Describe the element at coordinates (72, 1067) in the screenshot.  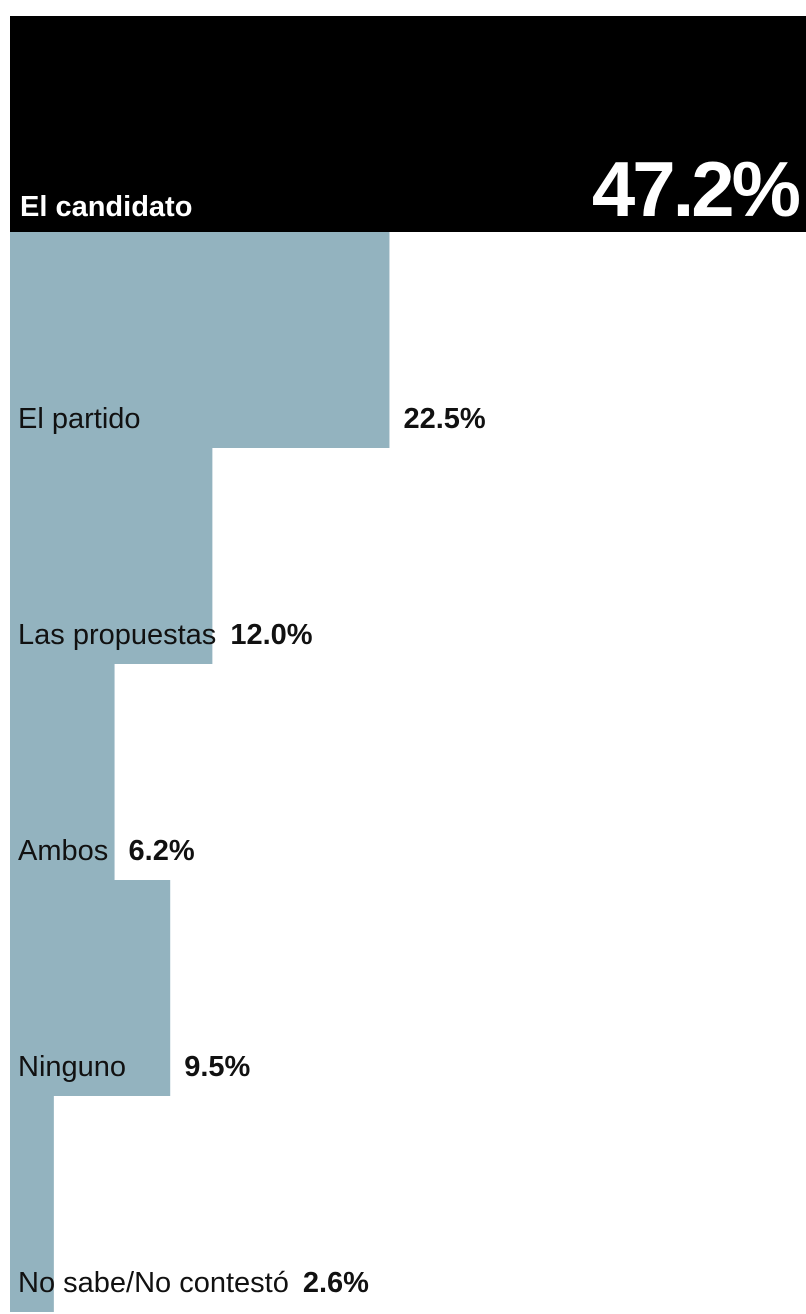
I see `category-label: Ninguno` at that location.